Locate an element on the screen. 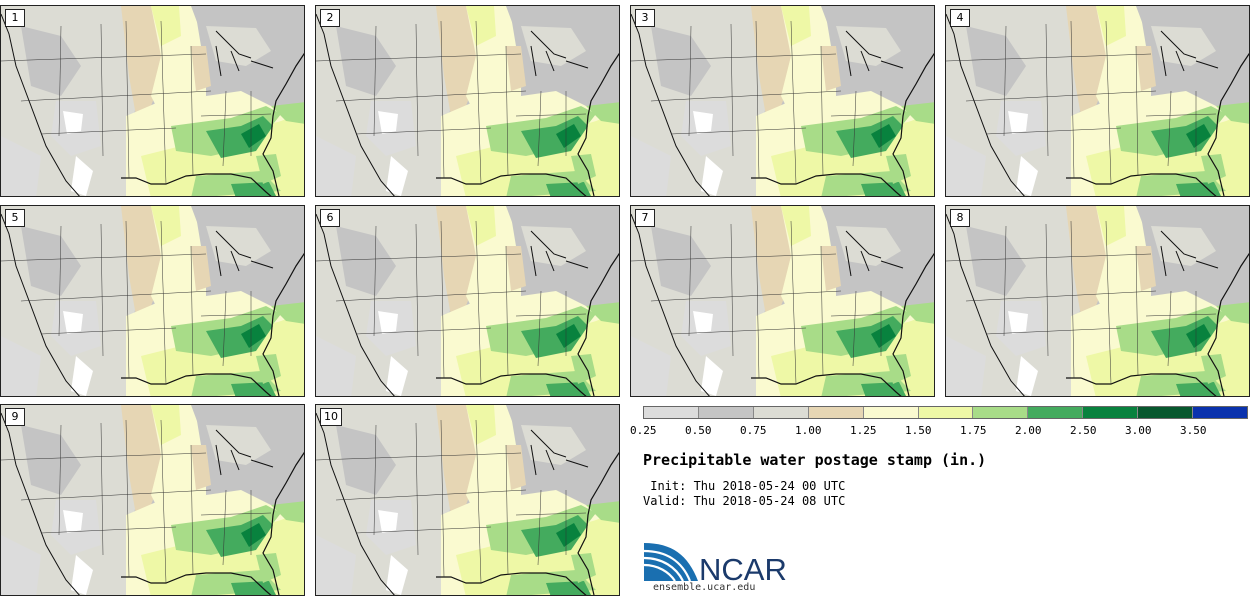  colorbar-tick-label: 1.50 is located at coordinates (918, 430).